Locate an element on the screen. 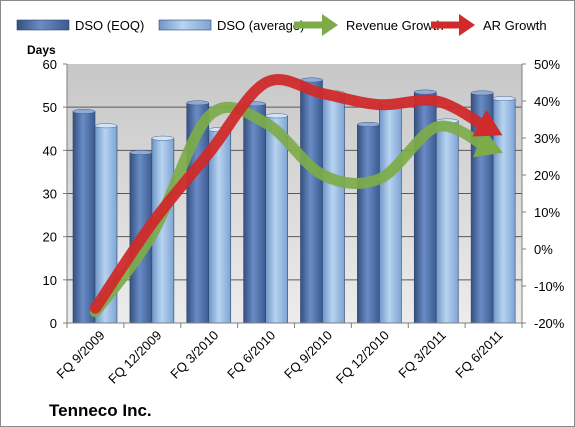 The height and width of the screenshot is (427, 575). chart-title: Tenneco Inc. is located at coordinates (100, 410).